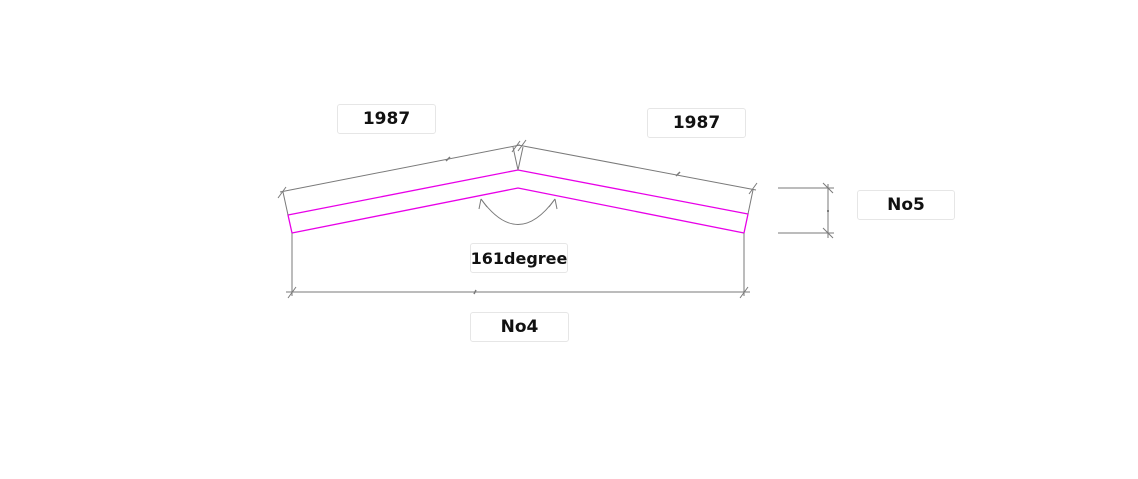  Describe the element at coordinates (285, 203) in the screenshot. I see `left-extension-line` at that location.